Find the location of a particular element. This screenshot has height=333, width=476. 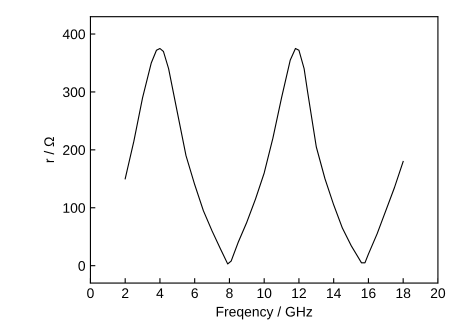

x-tick-label: 4 is located at coordinates (160, 293).